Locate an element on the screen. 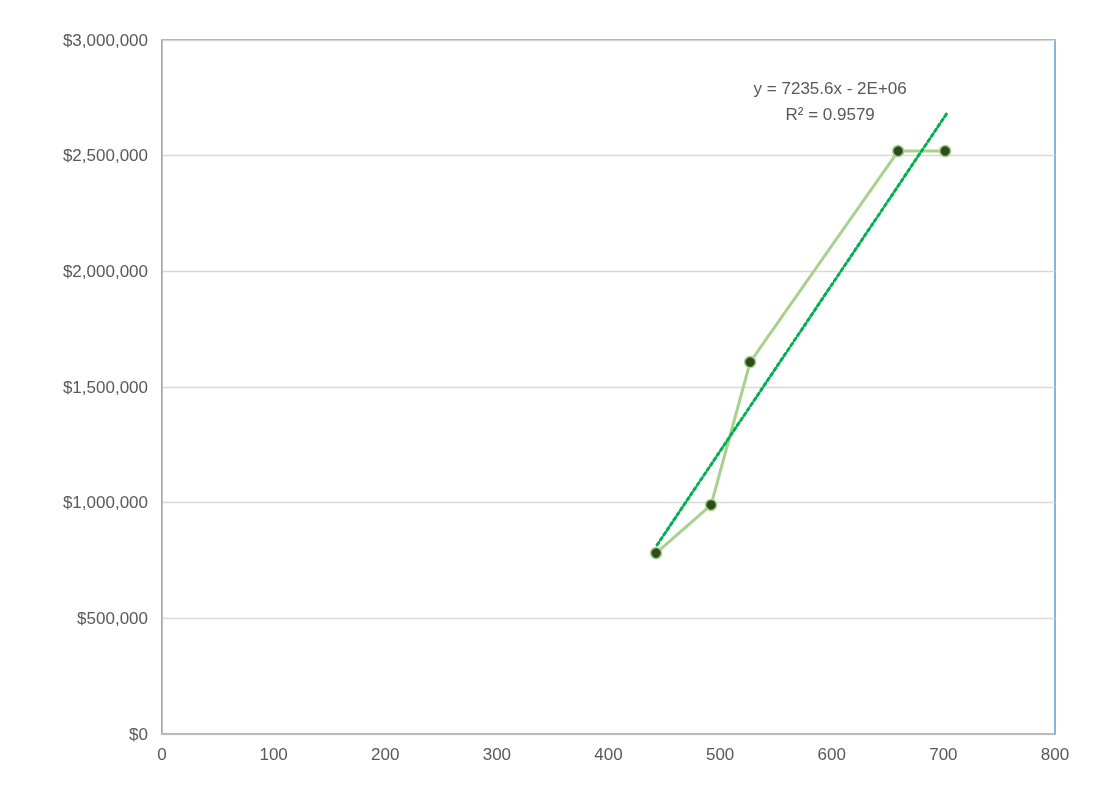 This screenshot has height=789, width=1094. x-tick-label: 400 is located at coordinates (608, 754).